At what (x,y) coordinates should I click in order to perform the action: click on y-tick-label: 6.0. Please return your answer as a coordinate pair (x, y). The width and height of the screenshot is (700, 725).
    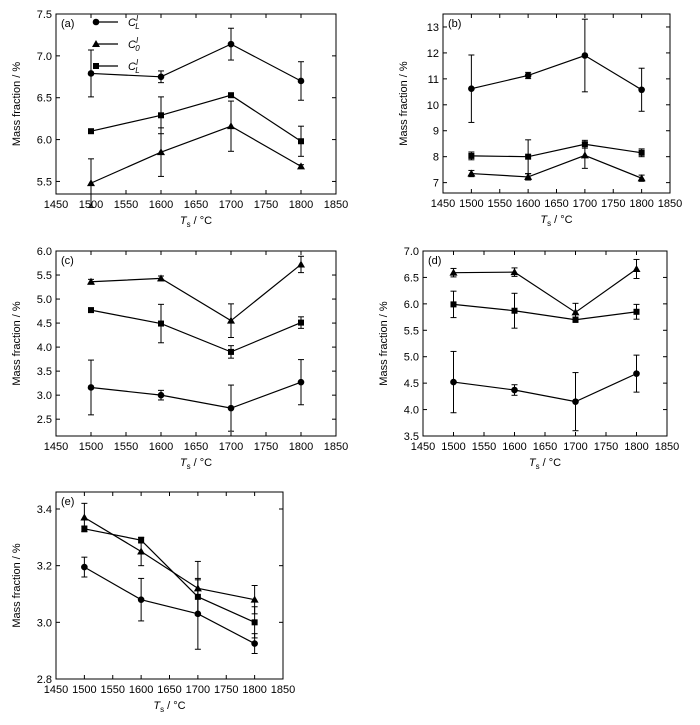
    Looking at the image, I should click on (44, 141).